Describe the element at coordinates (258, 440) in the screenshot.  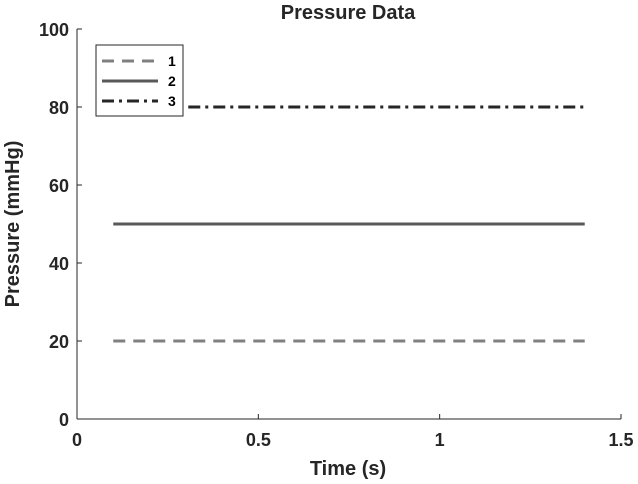
I see `x-tick-label: 0.5` at that location.